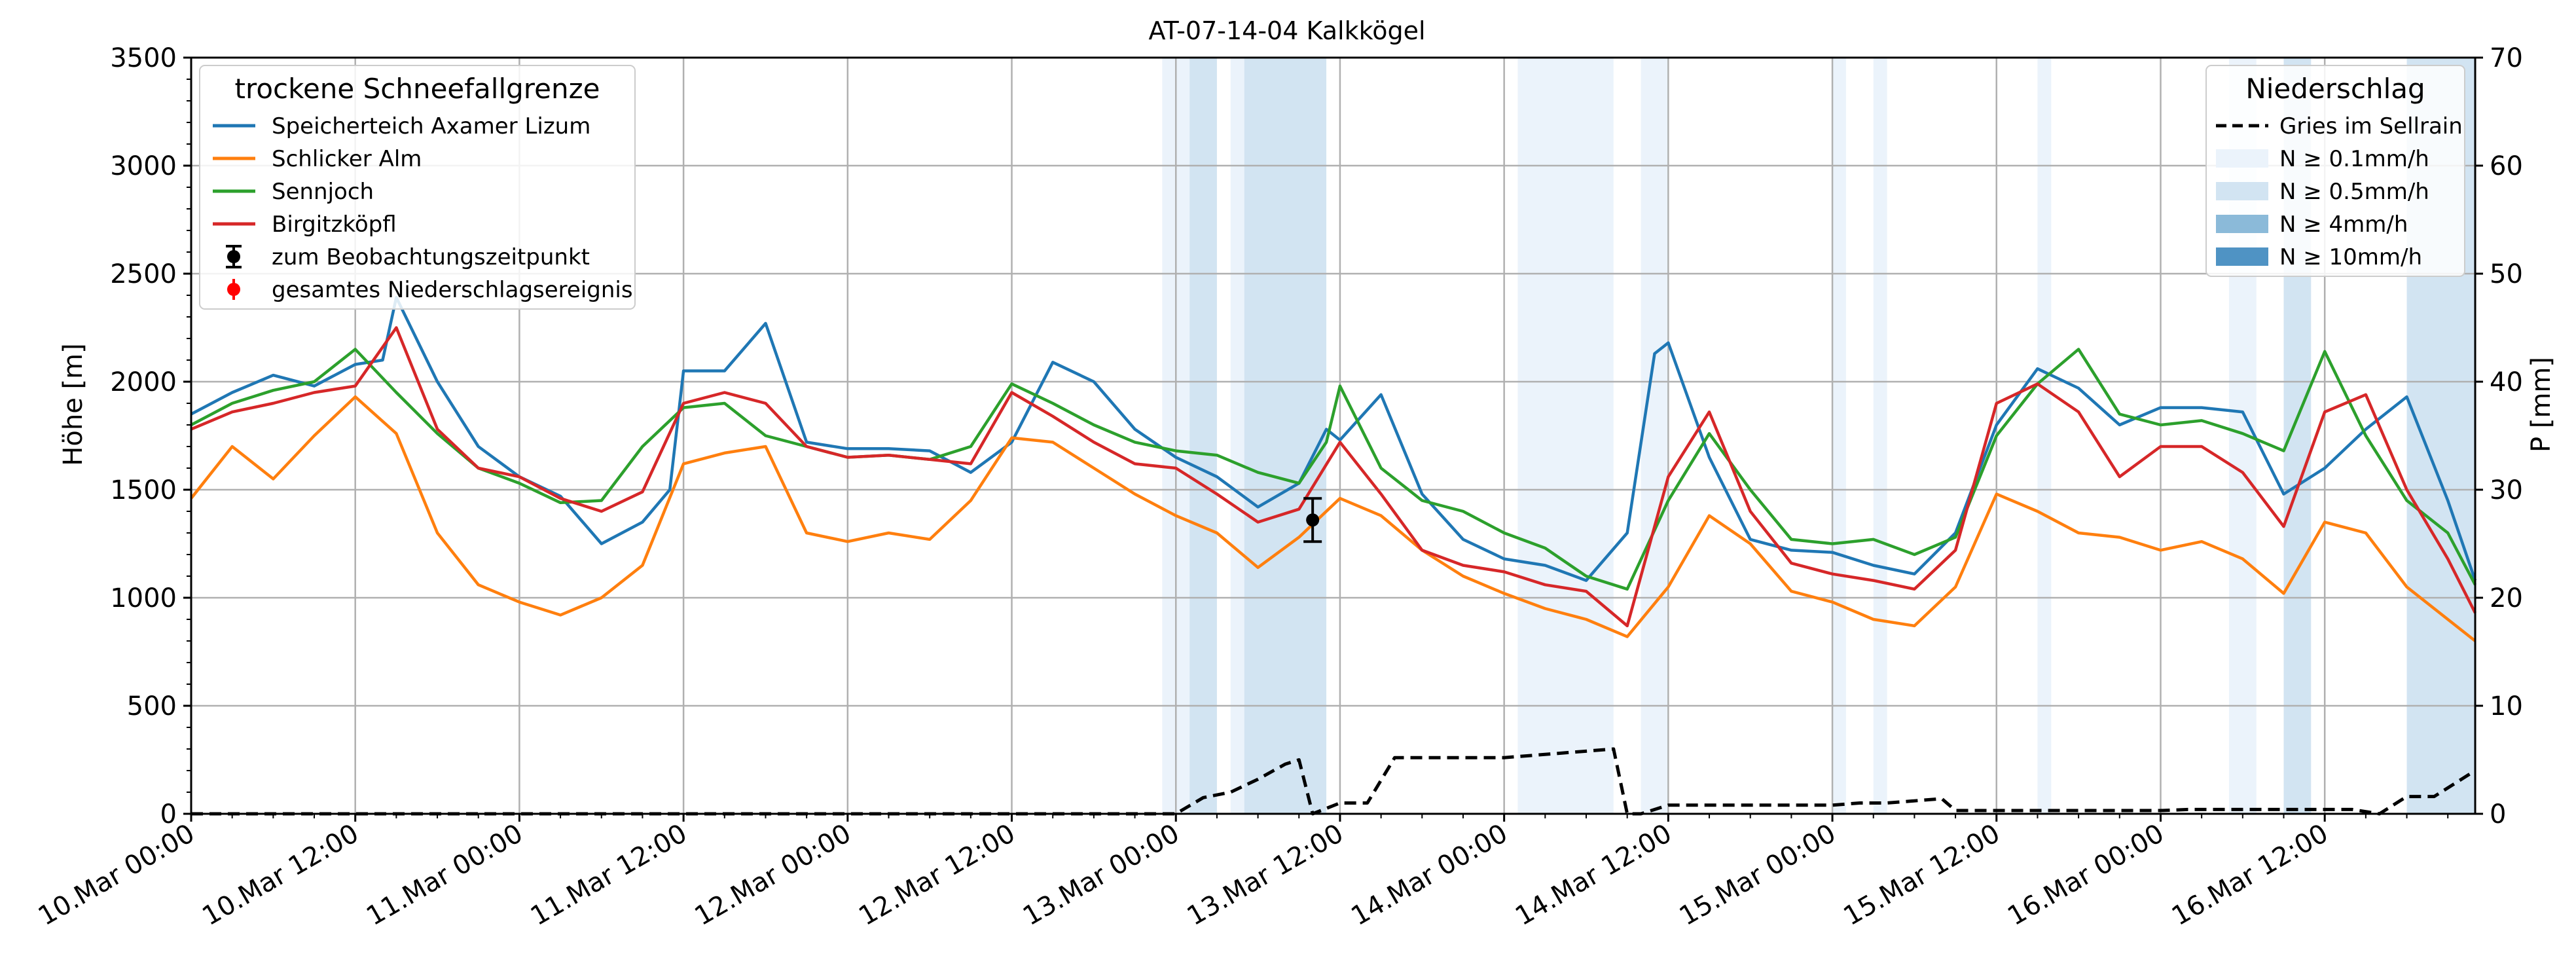 The height and width of the screenshot is (967, 2576). I want to click on legend-title: Niederschlag, so click(2335, 89).